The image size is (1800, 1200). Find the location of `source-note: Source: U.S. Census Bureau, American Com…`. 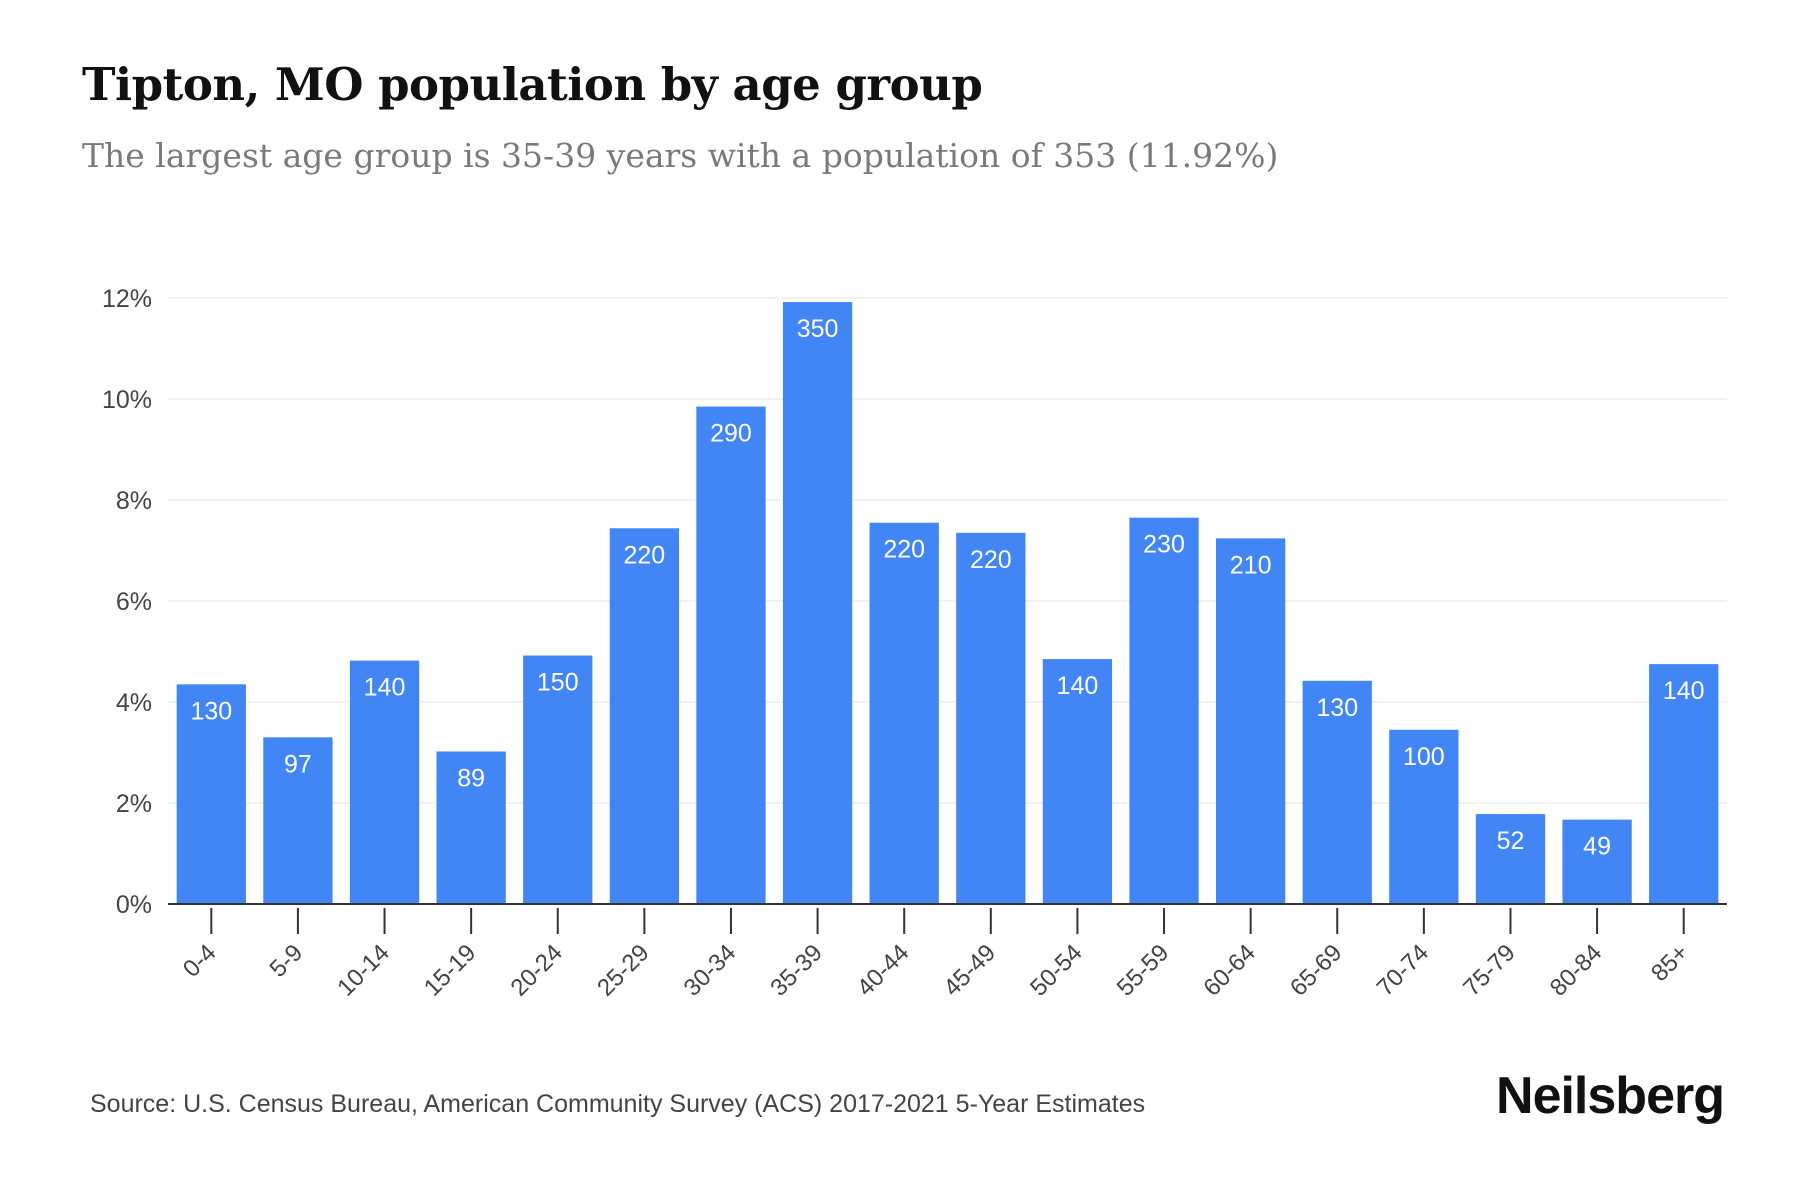

source-note: Source: U.S. Census Bureau, American Com… is located at coordinates (618, 1104).